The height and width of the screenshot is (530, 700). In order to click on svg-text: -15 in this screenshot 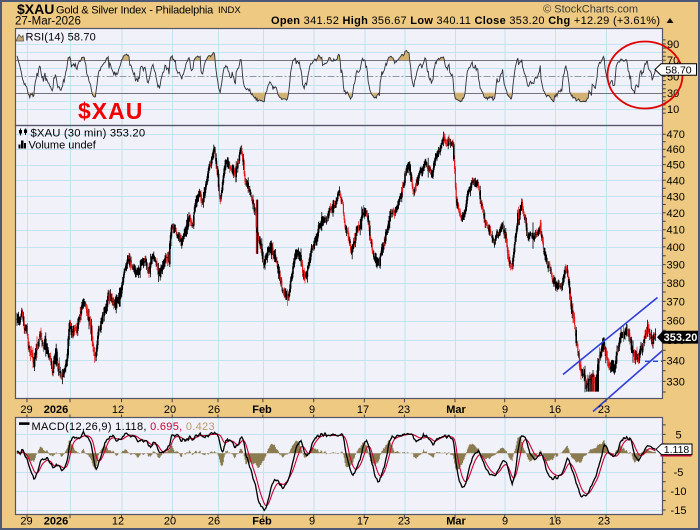, I will do `click(679, 511)`.